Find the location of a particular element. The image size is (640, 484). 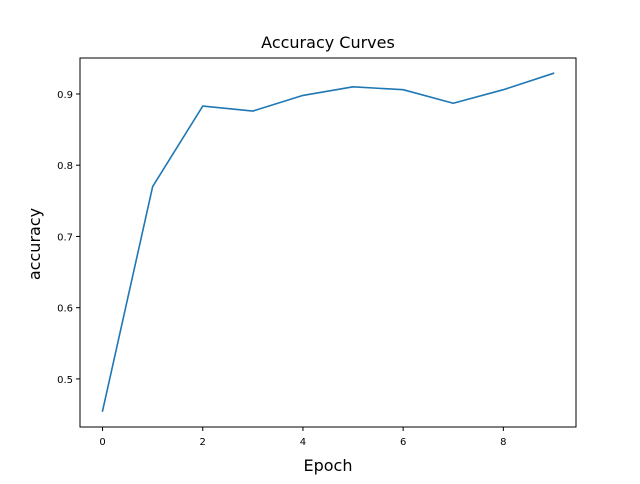

y-tick-label: 0.6 is located at coordinates (65, 309).